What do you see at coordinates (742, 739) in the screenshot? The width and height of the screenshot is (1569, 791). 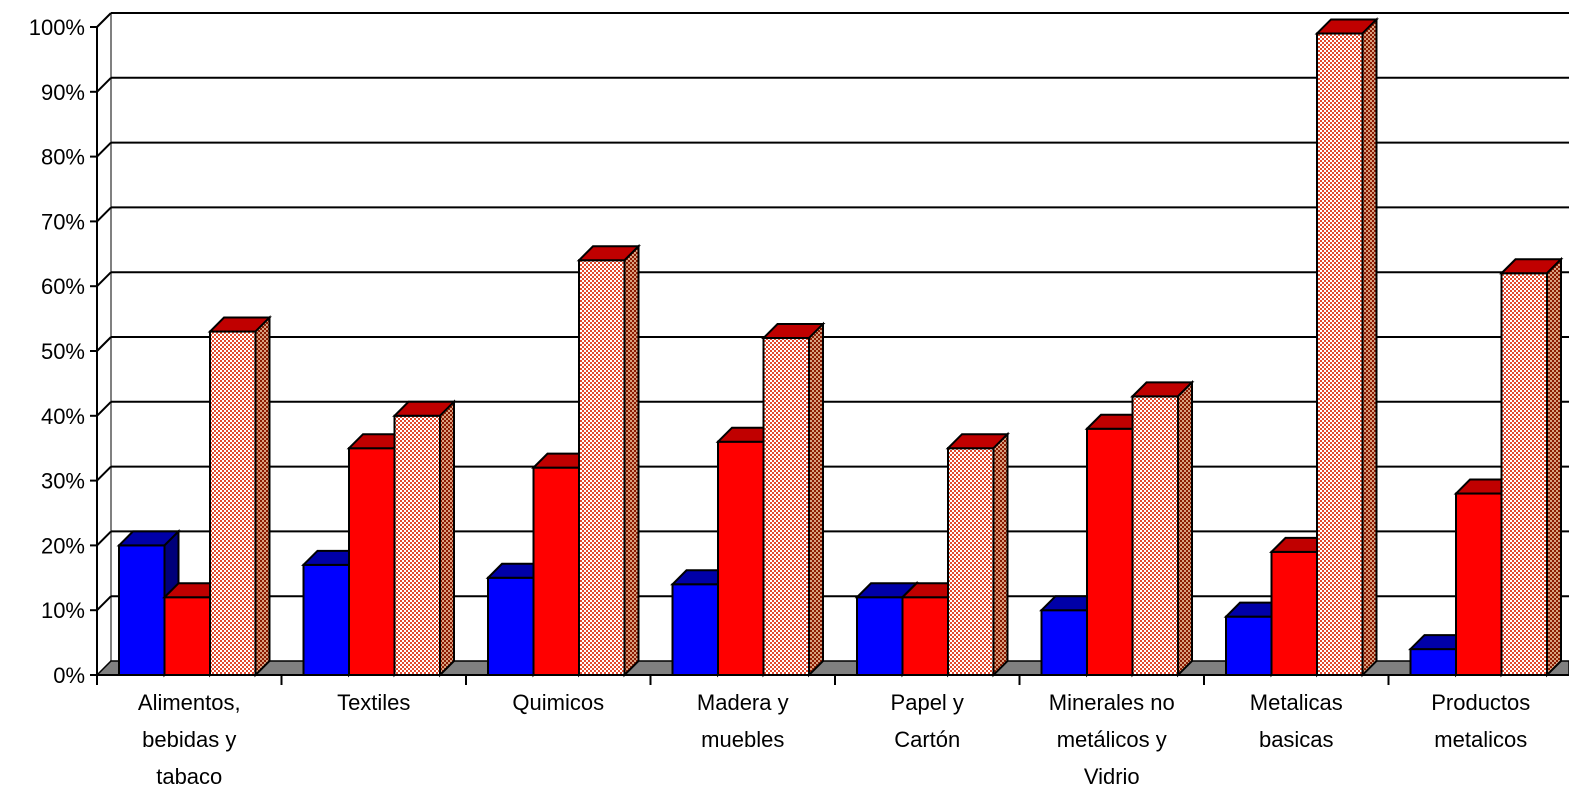 I see `x-category-label: muebles` at bounding box center [742, 739].